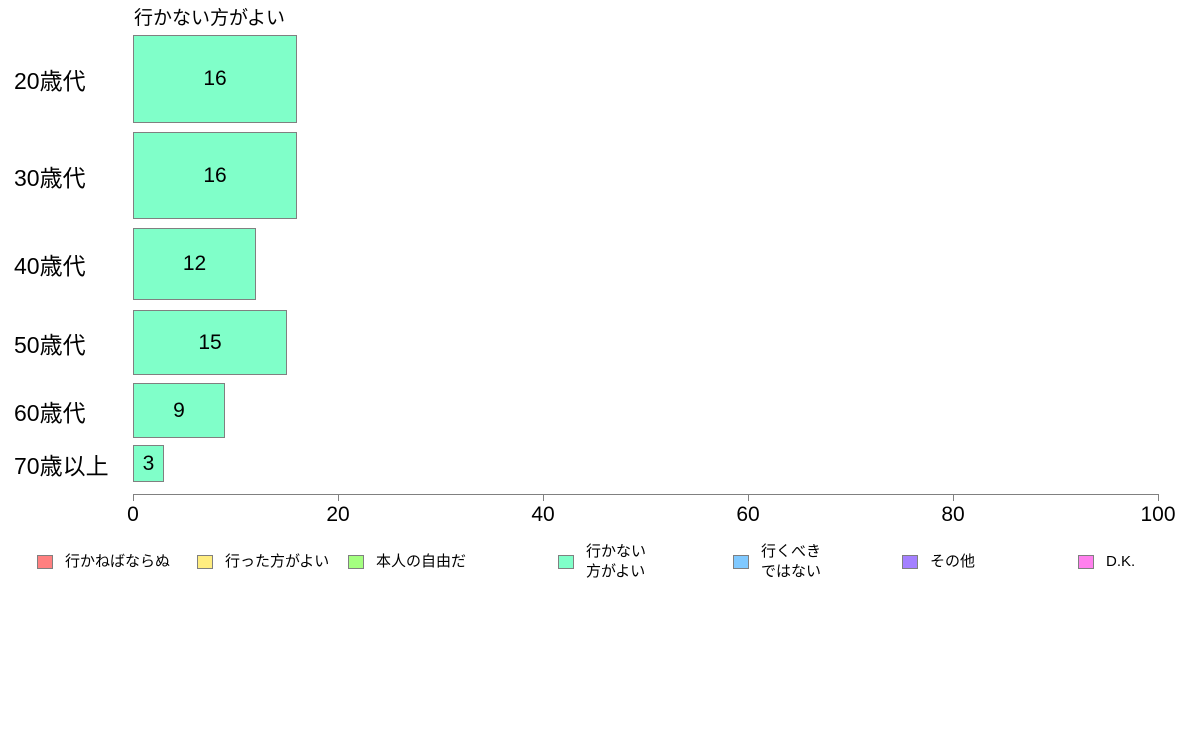  I want to click on bar-value-label: 3, so click(148, 463).